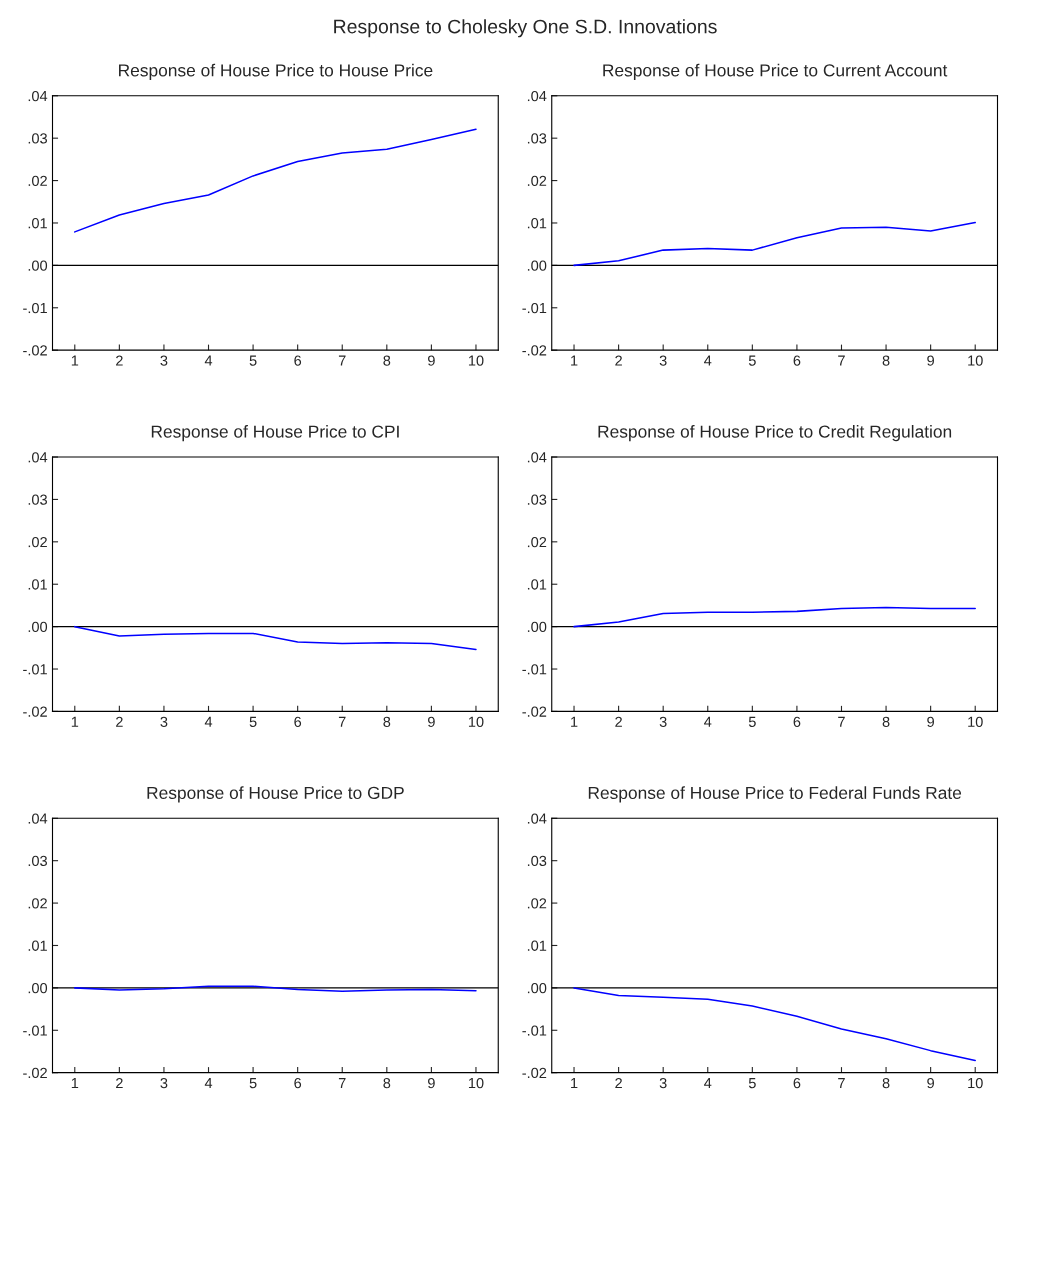 The image size is (1050, 1277). What do you see at coordinates (275, 794) in the screenshot?
I see `chart-title: Response of House Price to GDP` at bounding box center [275, 794].